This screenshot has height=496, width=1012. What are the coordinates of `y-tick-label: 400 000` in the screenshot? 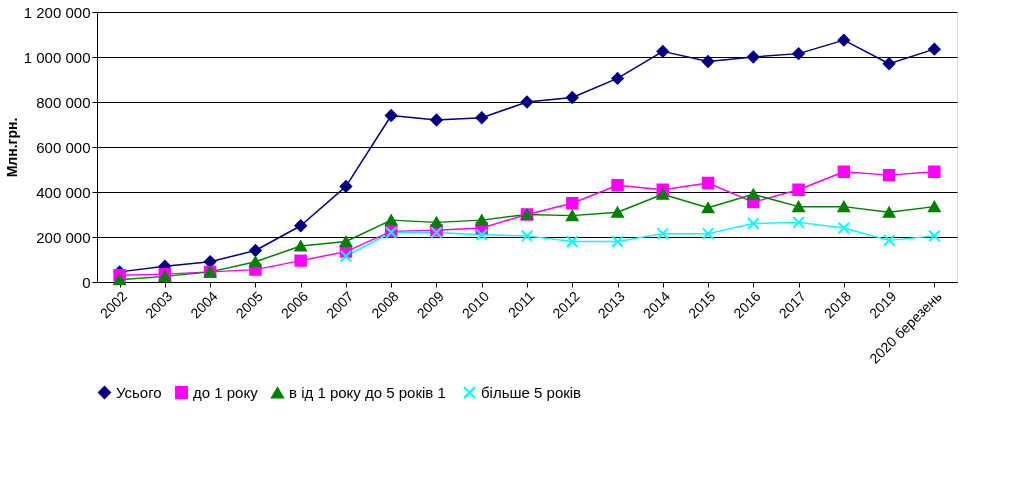 It's located at (63, 192).